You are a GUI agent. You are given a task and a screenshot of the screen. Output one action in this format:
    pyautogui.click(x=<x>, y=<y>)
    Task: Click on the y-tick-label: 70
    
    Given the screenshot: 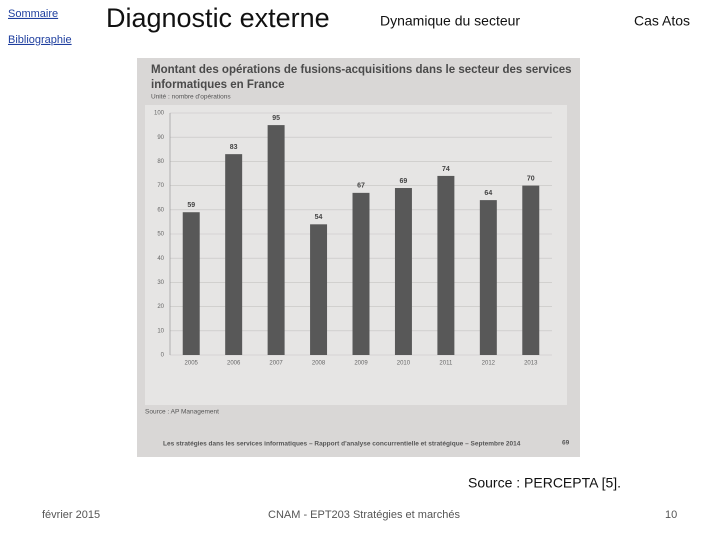 What is the action you would take?
    pyautogui.click(x=160, y=186)
    